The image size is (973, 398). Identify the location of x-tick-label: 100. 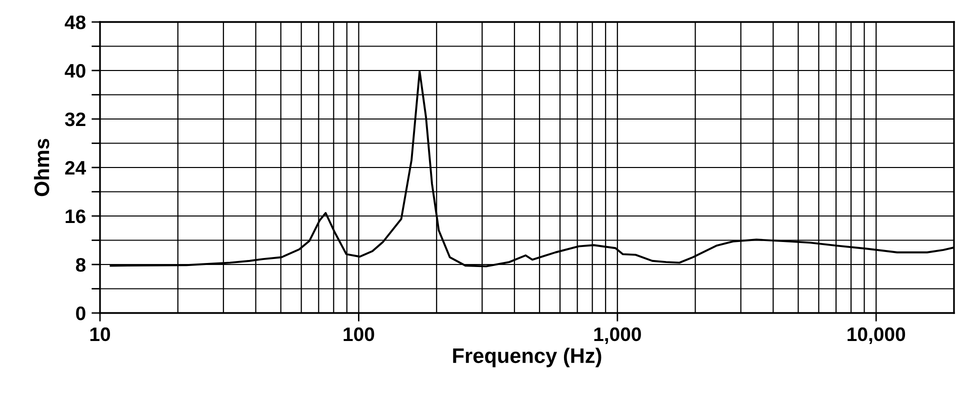
(359, 334).